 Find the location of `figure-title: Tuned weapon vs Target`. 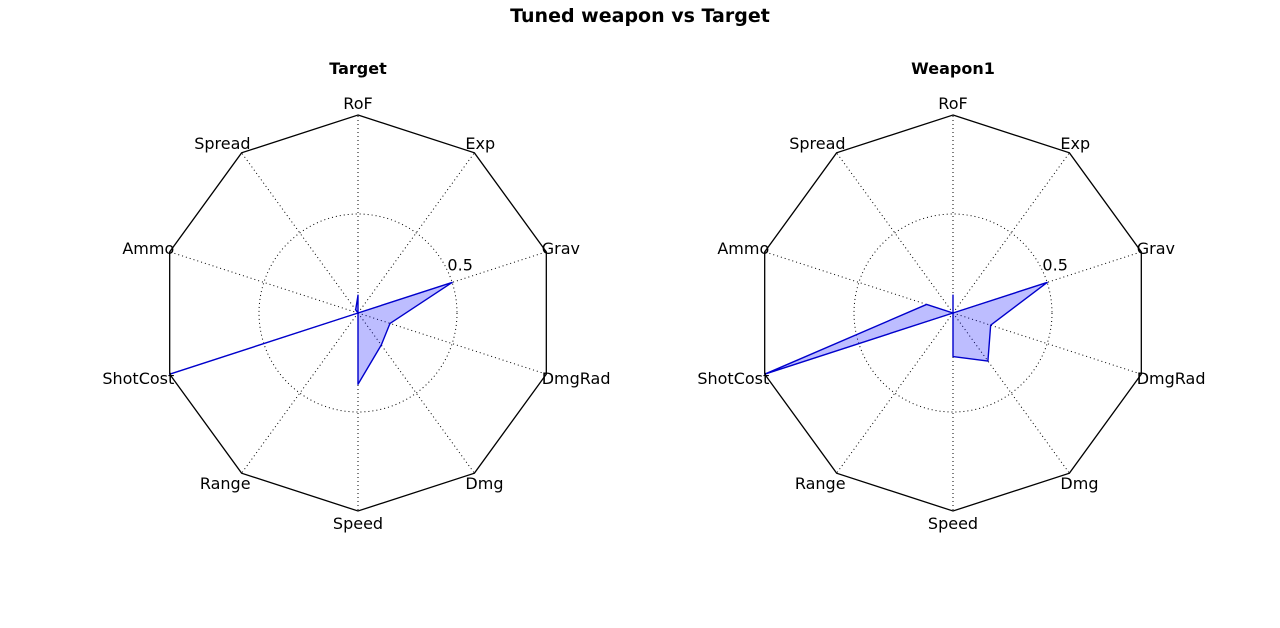

figure-title: Tuned weapon vs Target is located at coordinates (640, 16).